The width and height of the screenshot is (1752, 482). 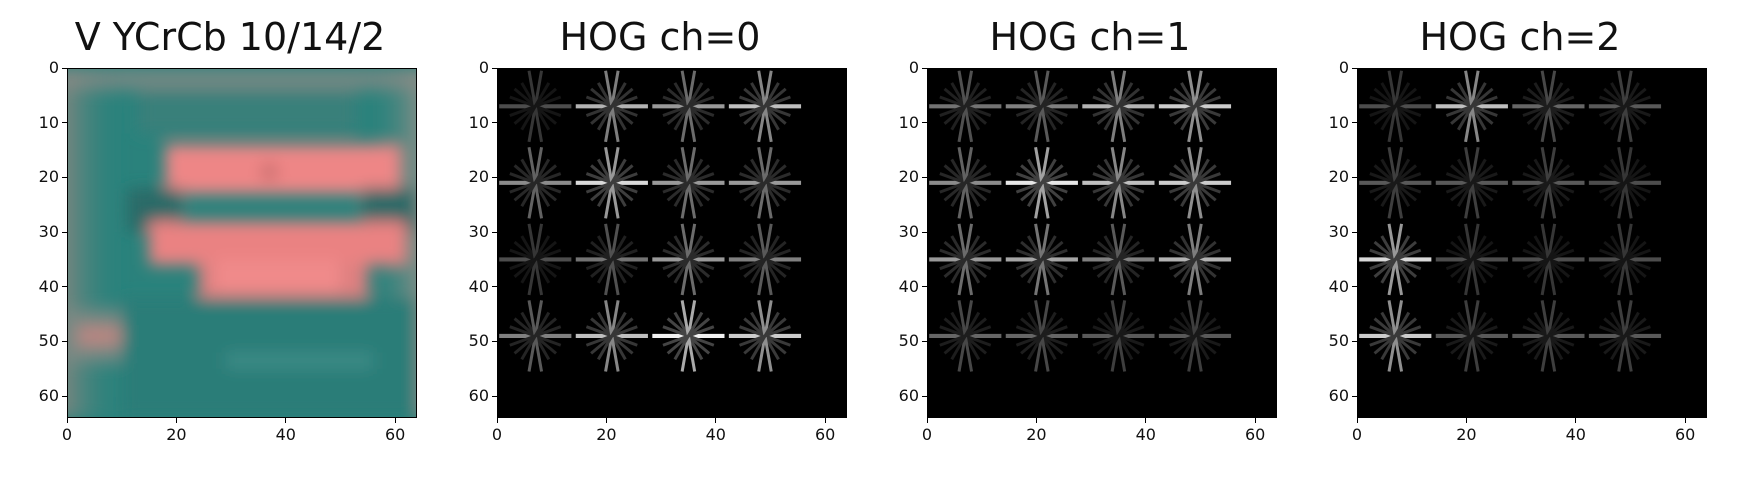 I want to click on y-tick-label: 50, so click(x=908, y=341).